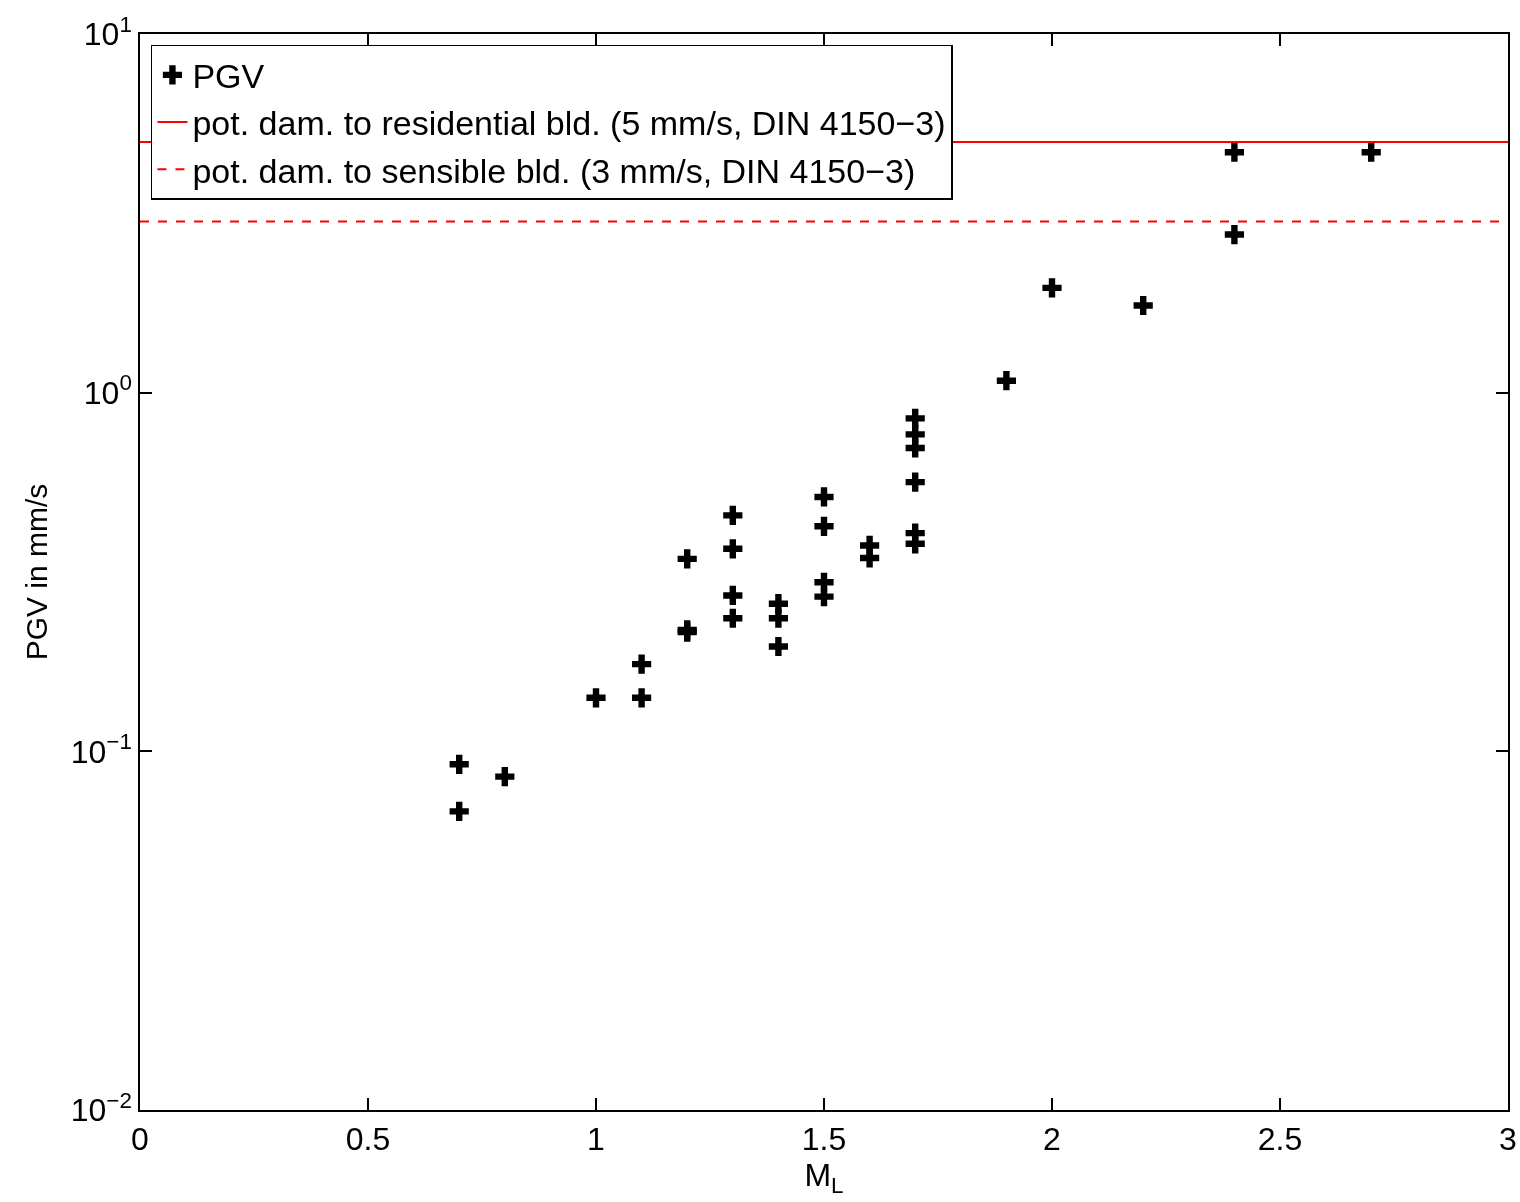 The image size is (1520, 1202). I want to click on x-tick-label: 2, so click(1052, 1139).